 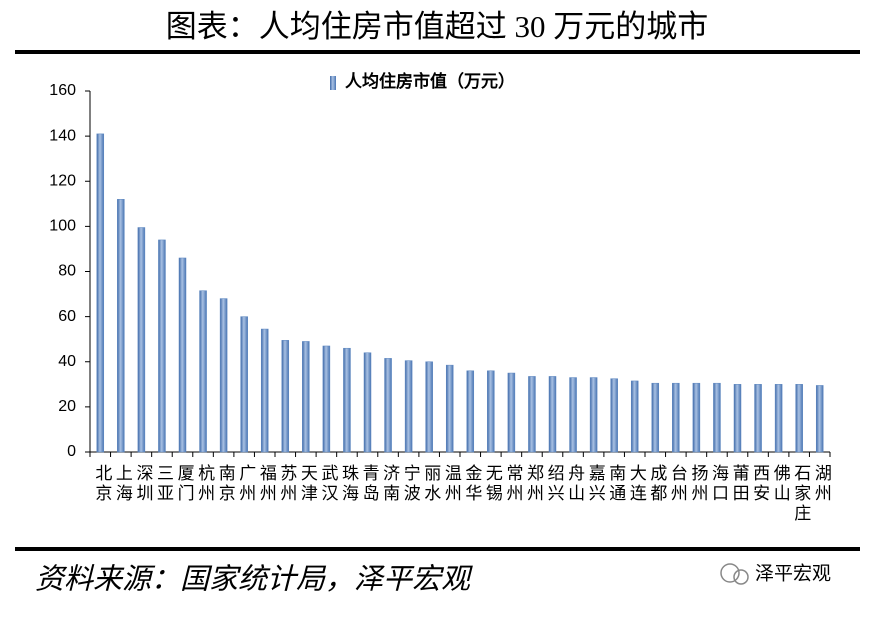 What do you see at coordinates (185, 484) in the screenshot?
I see `x-tick-label: 厦门` at bounding box center [185, 484].